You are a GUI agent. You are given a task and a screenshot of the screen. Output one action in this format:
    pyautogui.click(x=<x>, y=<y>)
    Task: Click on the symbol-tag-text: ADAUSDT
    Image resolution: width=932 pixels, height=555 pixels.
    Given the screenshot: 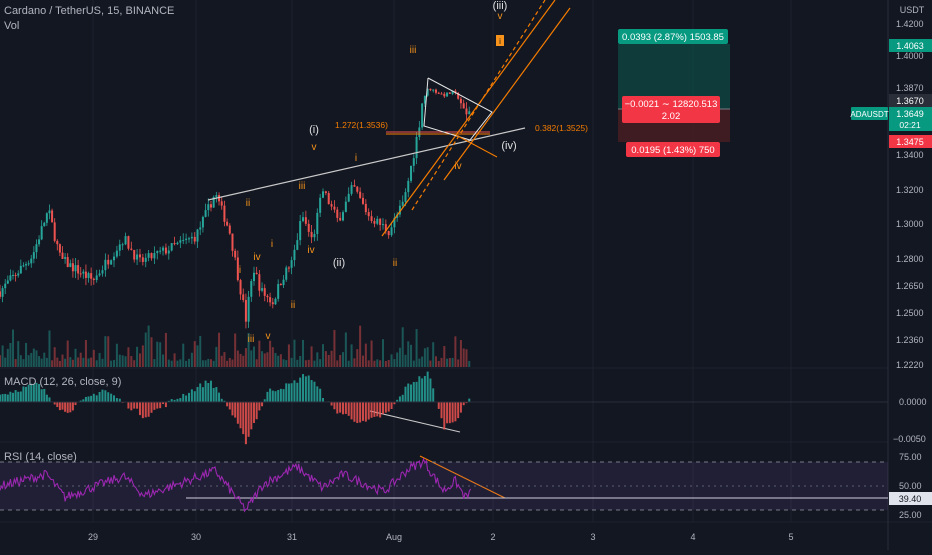 What is the action you would take?
    pyautogui.click(x=869, y=114)
    